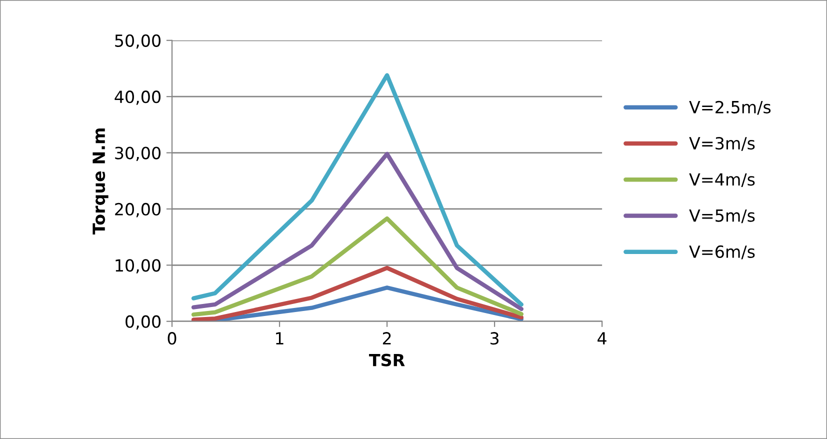 The width and height of the screenshot is (827, 439). What do you see at coordinates (730, 107) in the screenshot?
I see `legend-label: V=2.5m/s` at bounding box center [730, 107].